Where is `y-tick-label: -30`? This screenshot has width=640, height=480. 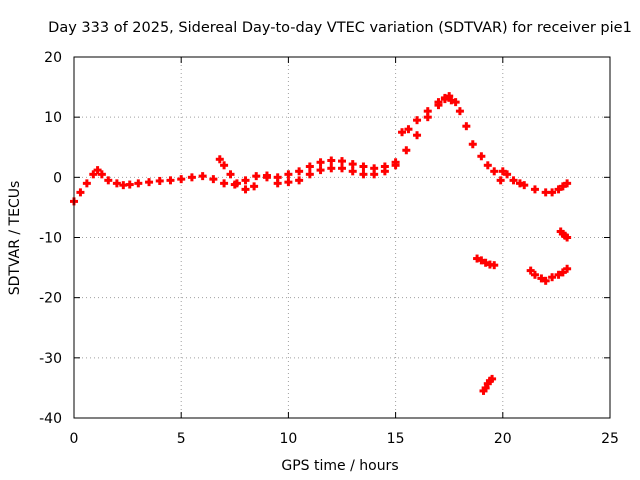 y-tick-label: -30 is located at coordinates (50, 359).